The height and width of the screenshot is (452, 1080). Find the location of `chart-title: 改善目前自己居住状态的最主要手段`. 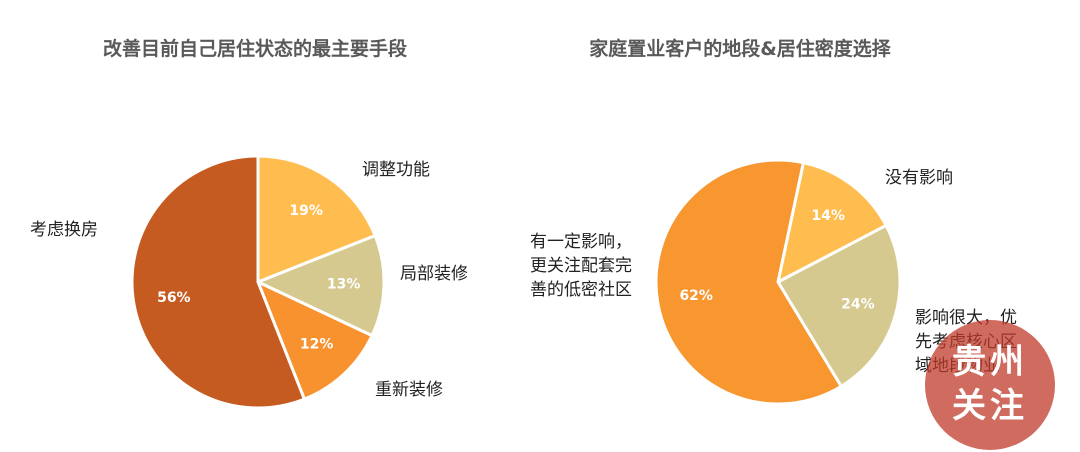

chart-title: 改善目前自己居住状态的最主要手段 is located at coordinates (255, 49).